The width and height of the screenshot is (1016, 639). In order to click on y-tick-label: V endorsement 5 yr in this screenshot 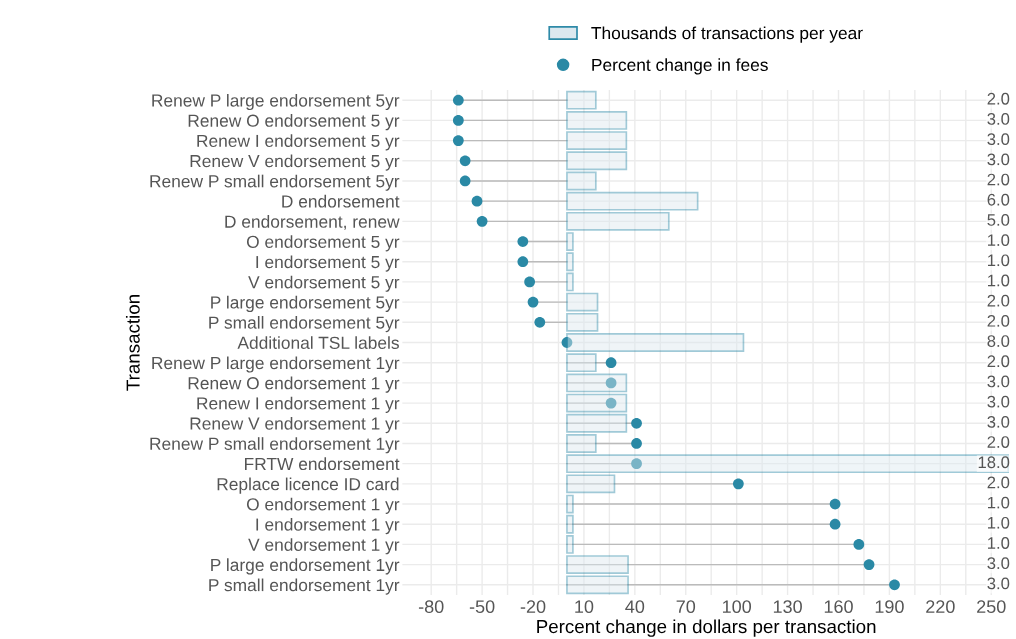, I will do `click(324, 283)`.